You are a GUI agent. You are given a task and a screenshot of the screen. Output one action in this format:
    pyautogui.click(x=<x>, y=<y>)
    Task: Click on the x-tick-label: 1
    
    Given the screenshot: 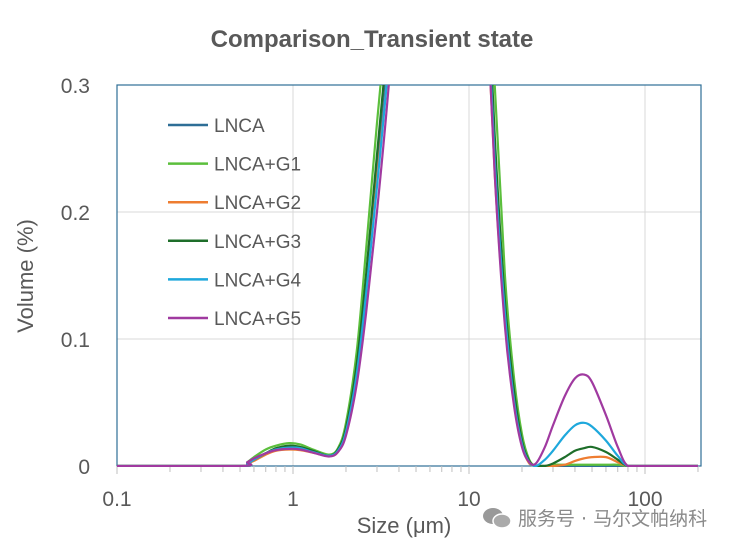 What is the action you would take?
    pyautogui.click(x=293, y=499)
    